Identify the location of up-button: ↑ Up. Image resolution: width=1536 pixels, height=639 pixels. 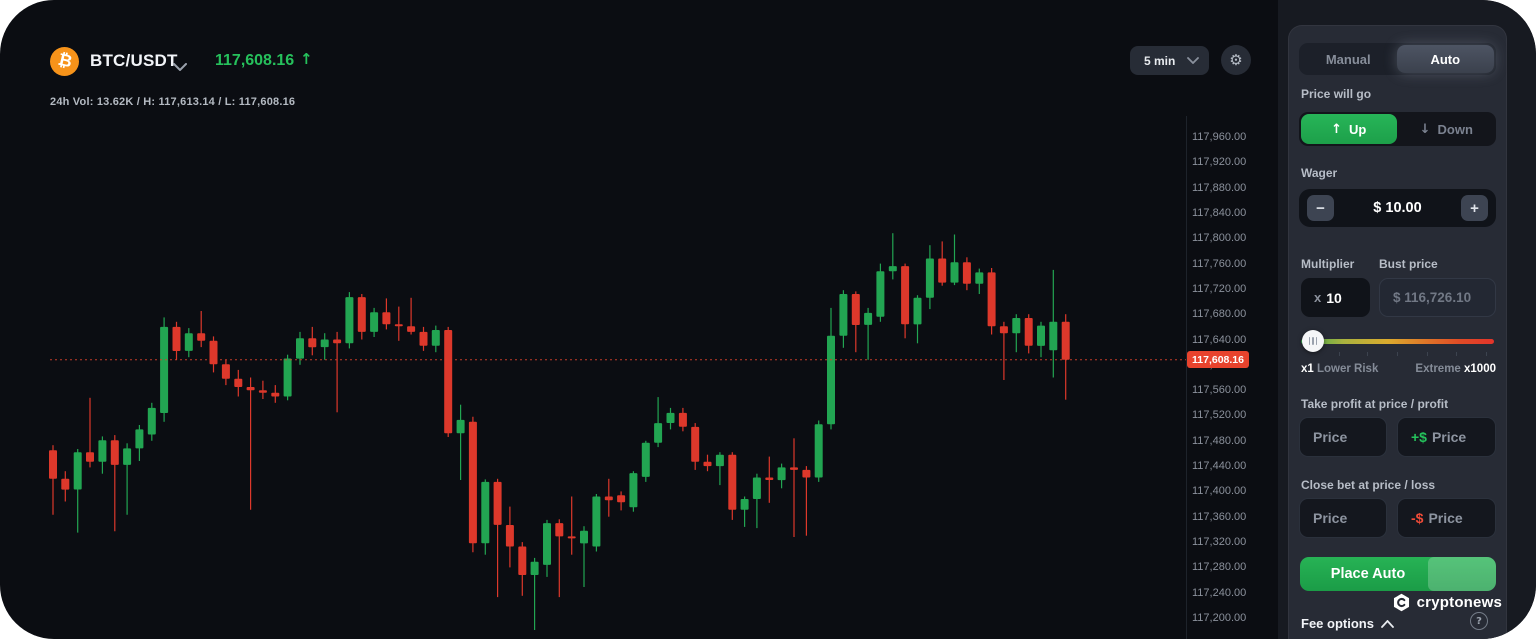
(1349, 129).